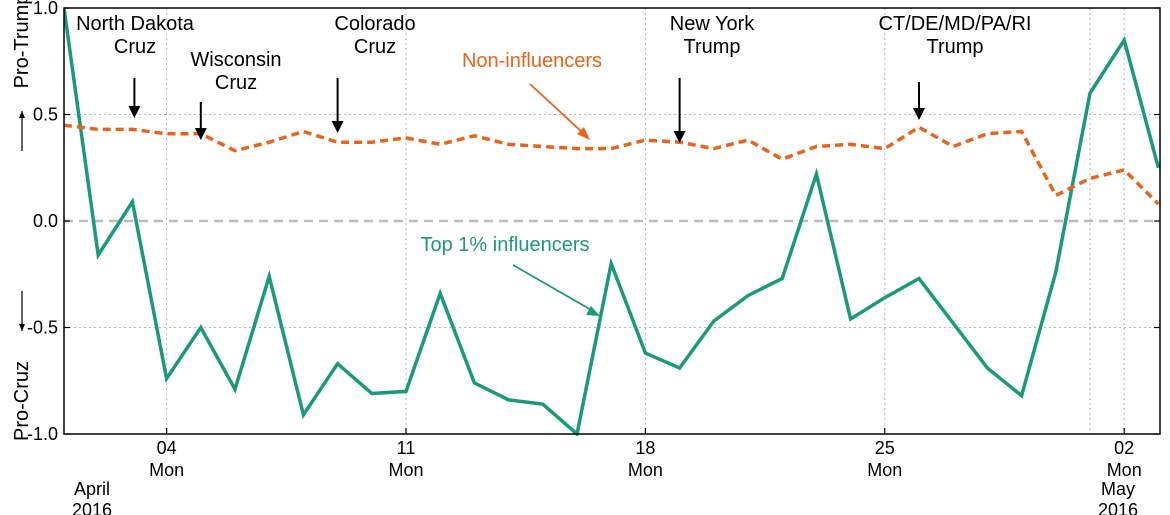 The image size is (1170, 515). I want to click on x-tick-label: 18, so click(645, 448).